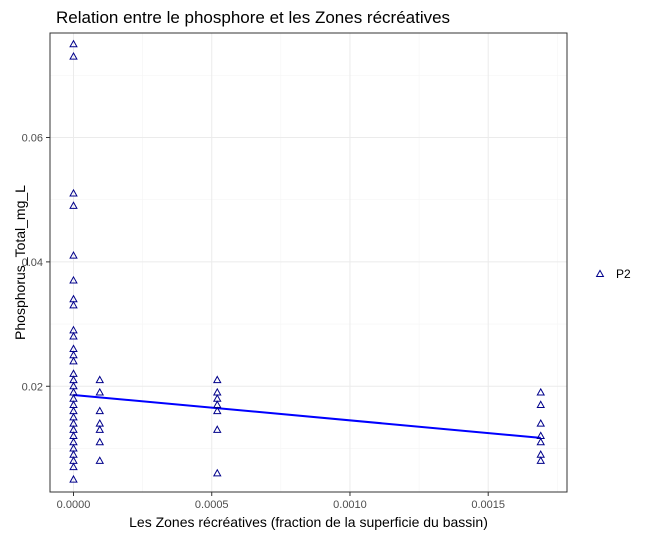 Image resolution: width=648 pixels, height=537 pixels. What do you see at coordinates (32, 387) in the screenshot?
I see `y-tick-label: 0.02` at bounding box center [32, 387].